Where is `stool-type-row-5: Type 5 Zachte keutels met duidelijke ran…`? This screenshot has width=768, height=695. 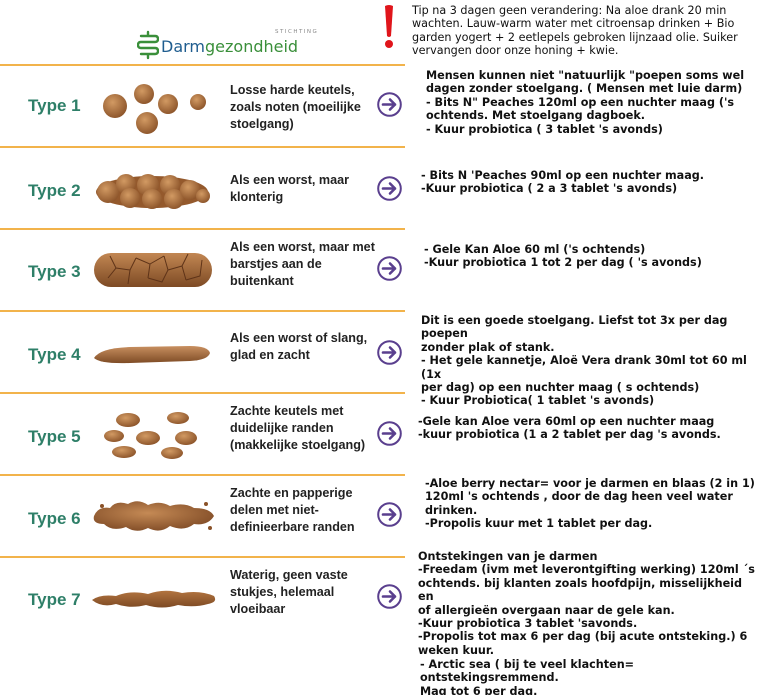 stool-type-row-5: Type 5 Zachte keutels met duidelijke ran… is located at coordinates (208, 433).